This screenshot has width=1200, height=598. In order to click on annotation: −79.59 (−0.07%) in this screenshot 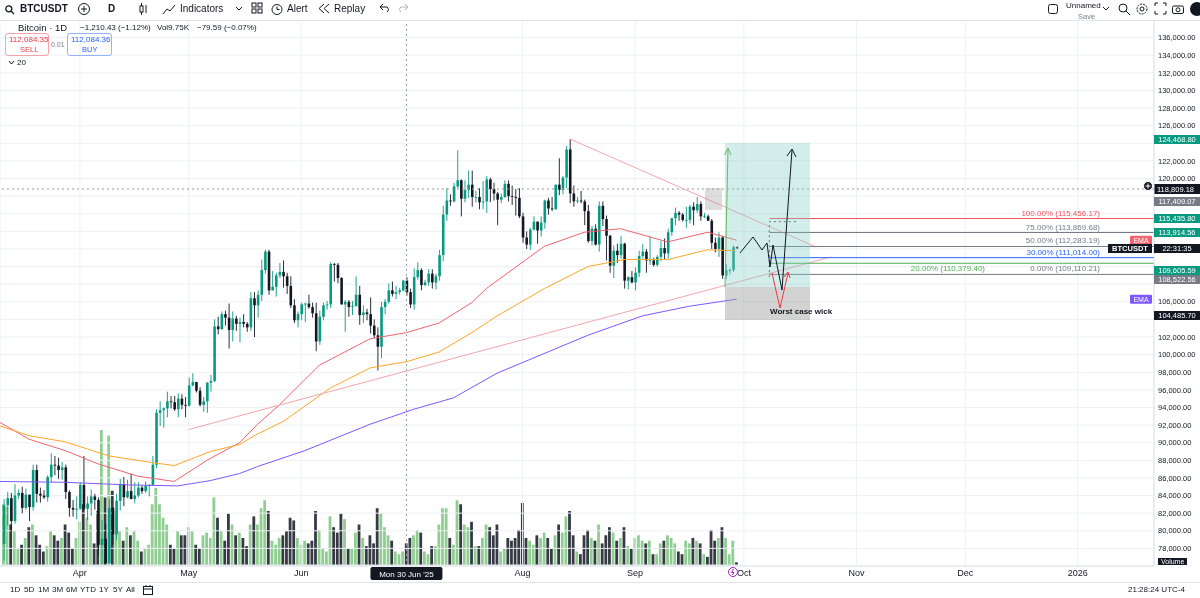, I will do `click(227, 28)`.